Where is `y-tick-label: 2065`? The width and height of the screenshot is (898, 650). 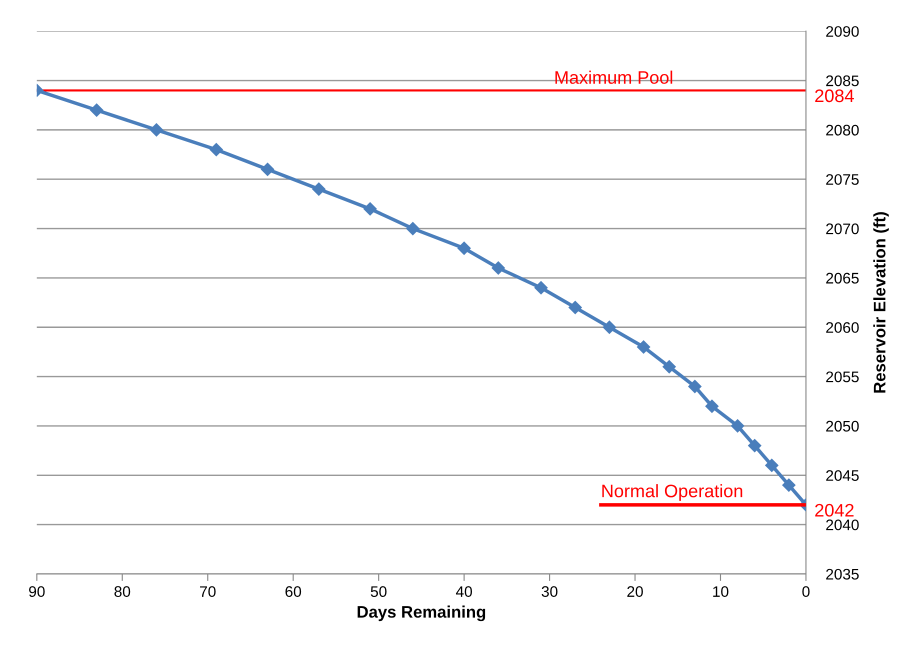 y-tick-label: 2065 is located at coordinates (842, 278).